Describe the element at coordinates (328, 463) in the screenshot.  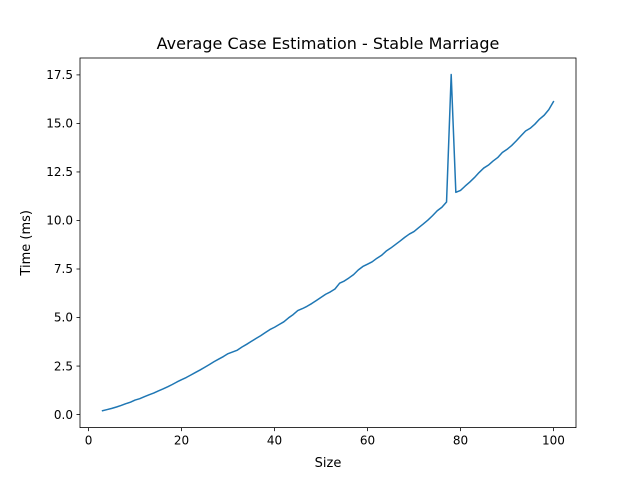
I see `x-axis-label: Size` at that location.